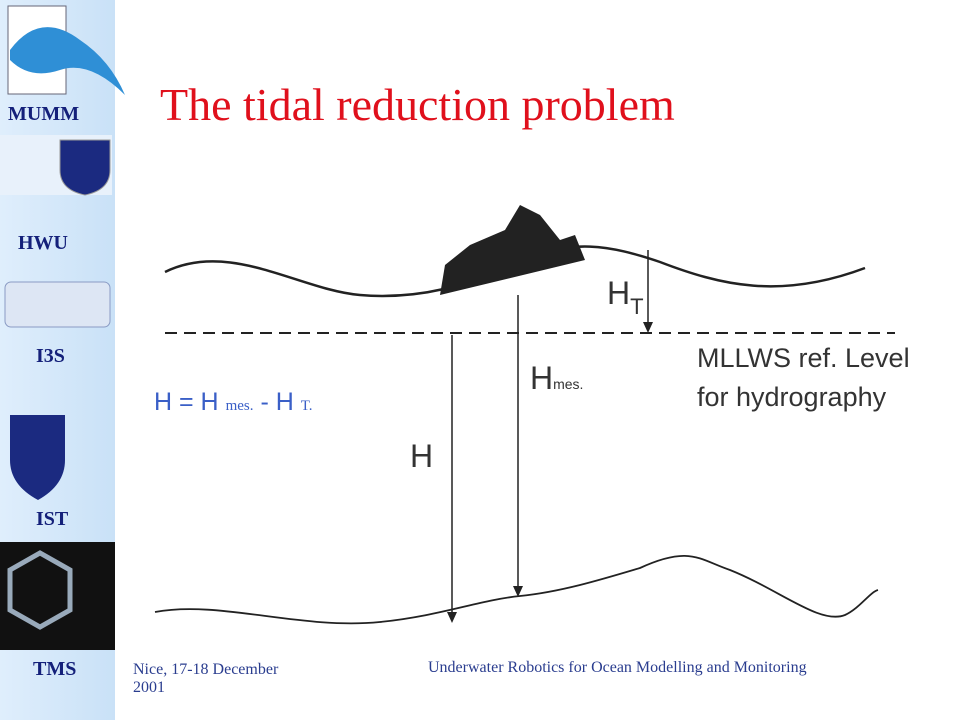  I want to click on footer-left: Nice, 17-18 December 2001, so click(206, 678).